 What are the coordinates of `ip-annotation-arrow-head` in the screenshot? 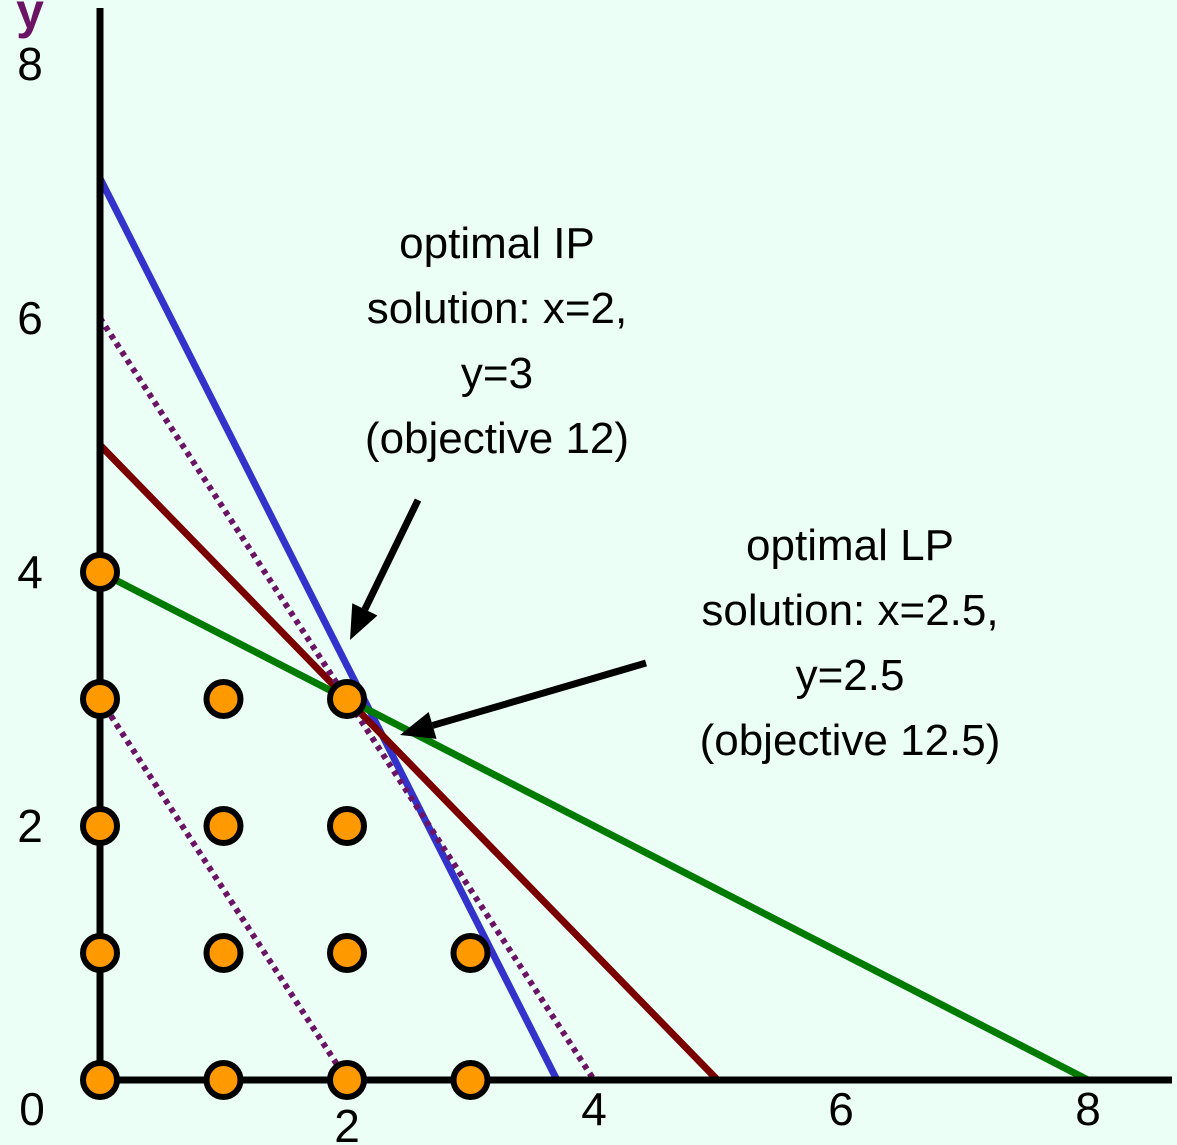 It's located at (364, 621).